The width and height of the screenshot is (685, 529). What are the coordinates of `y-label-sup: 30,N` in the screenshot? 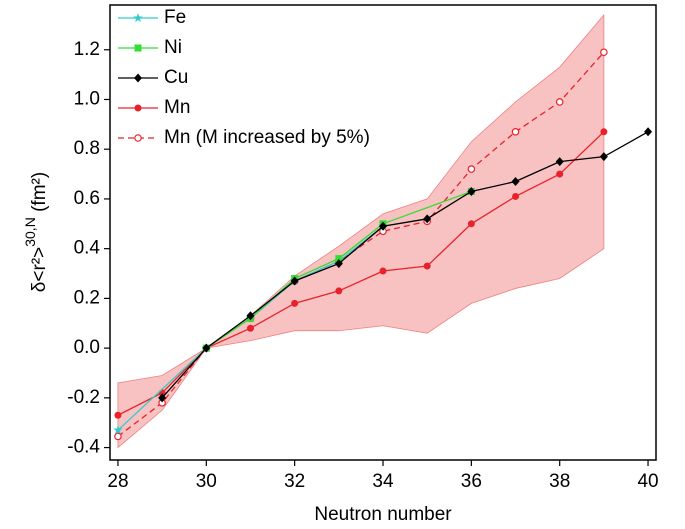 It's located at (30, 232).